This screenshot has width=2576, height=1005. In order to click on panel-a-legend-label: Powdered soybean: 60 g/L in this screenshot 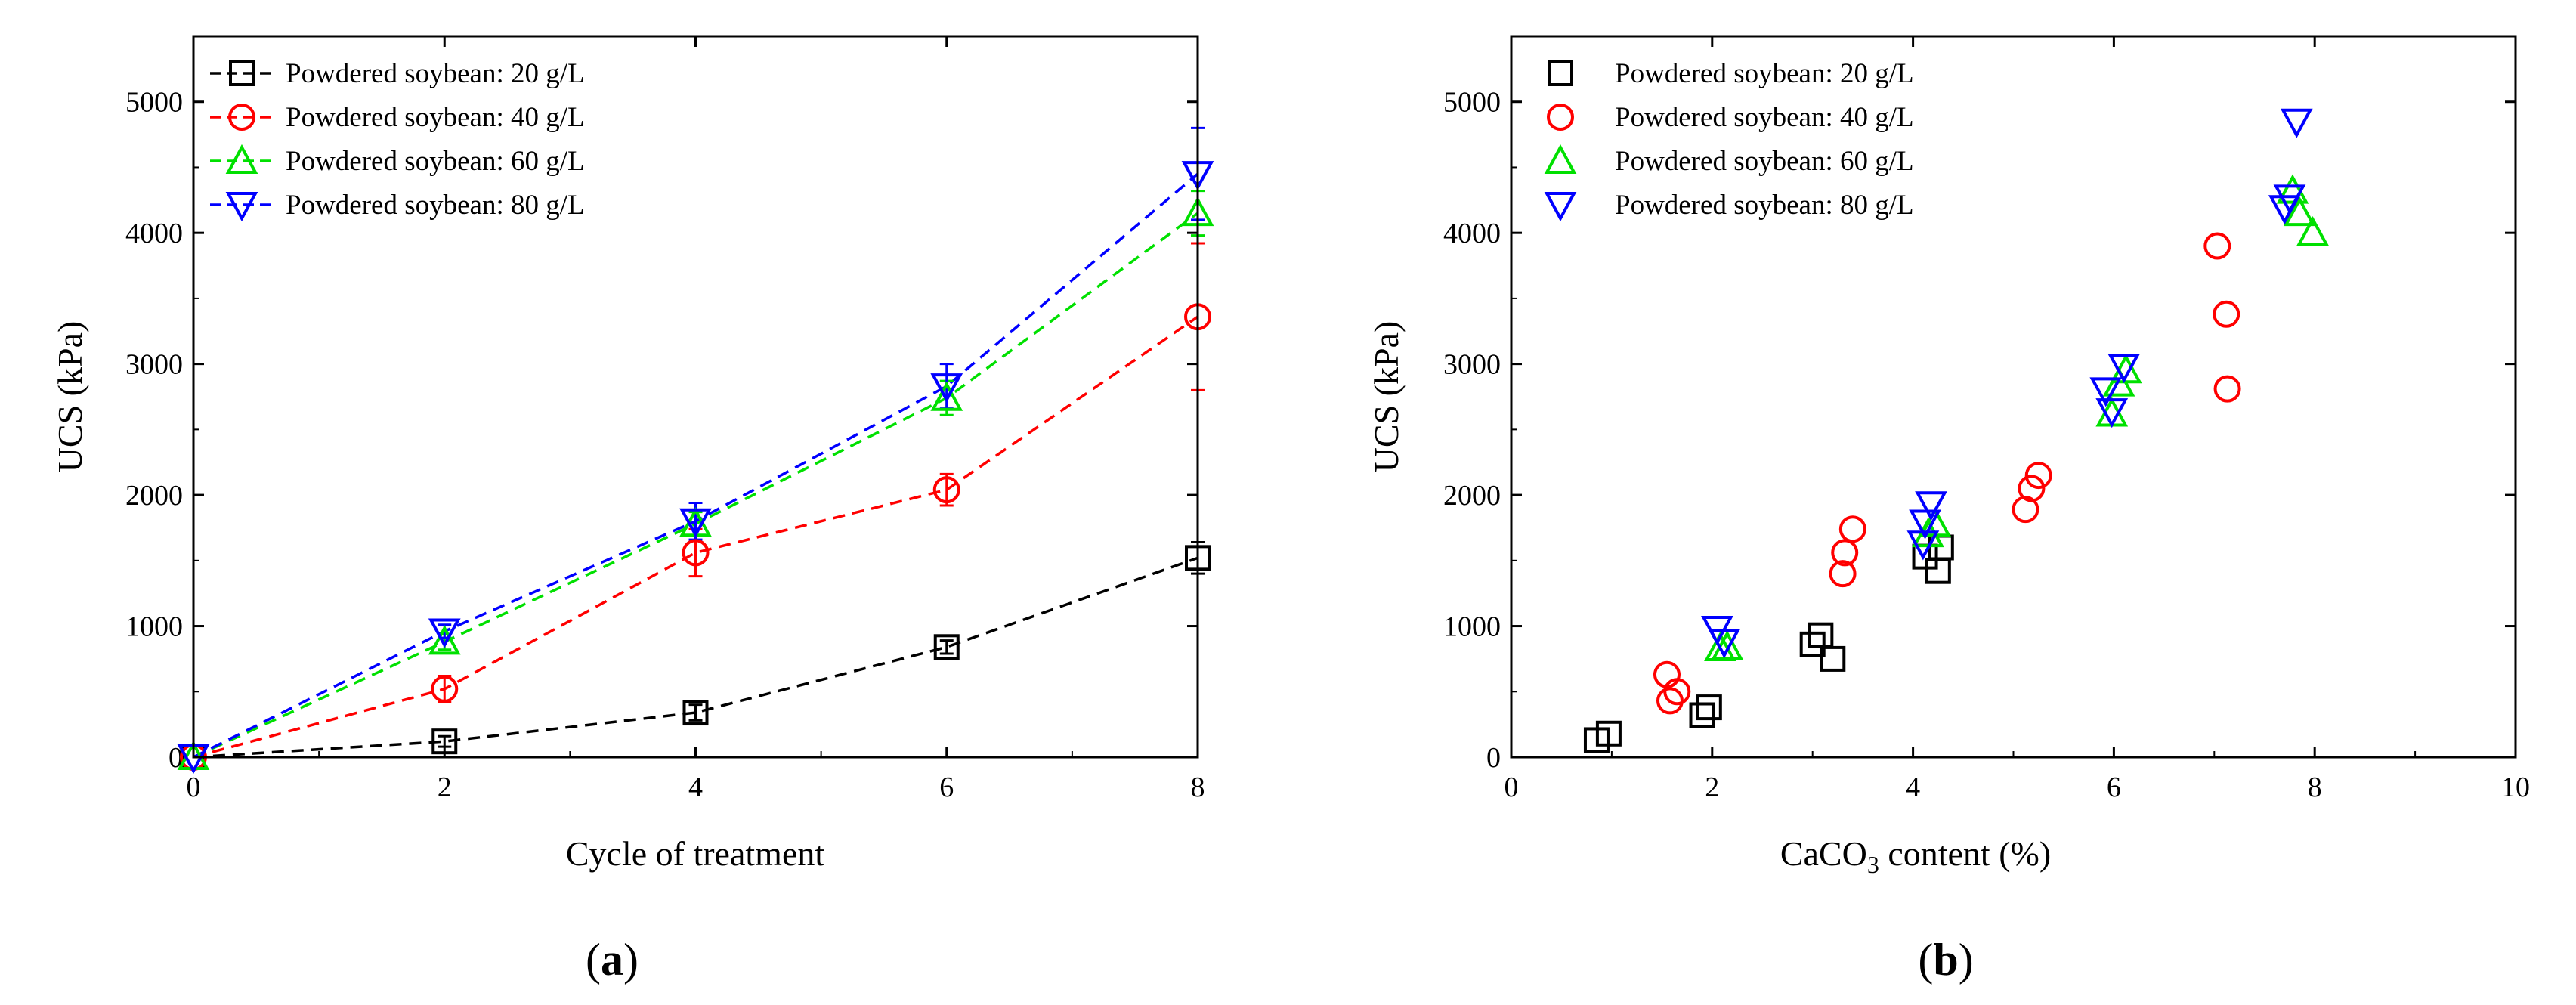, I will do `click(435, 161)`.